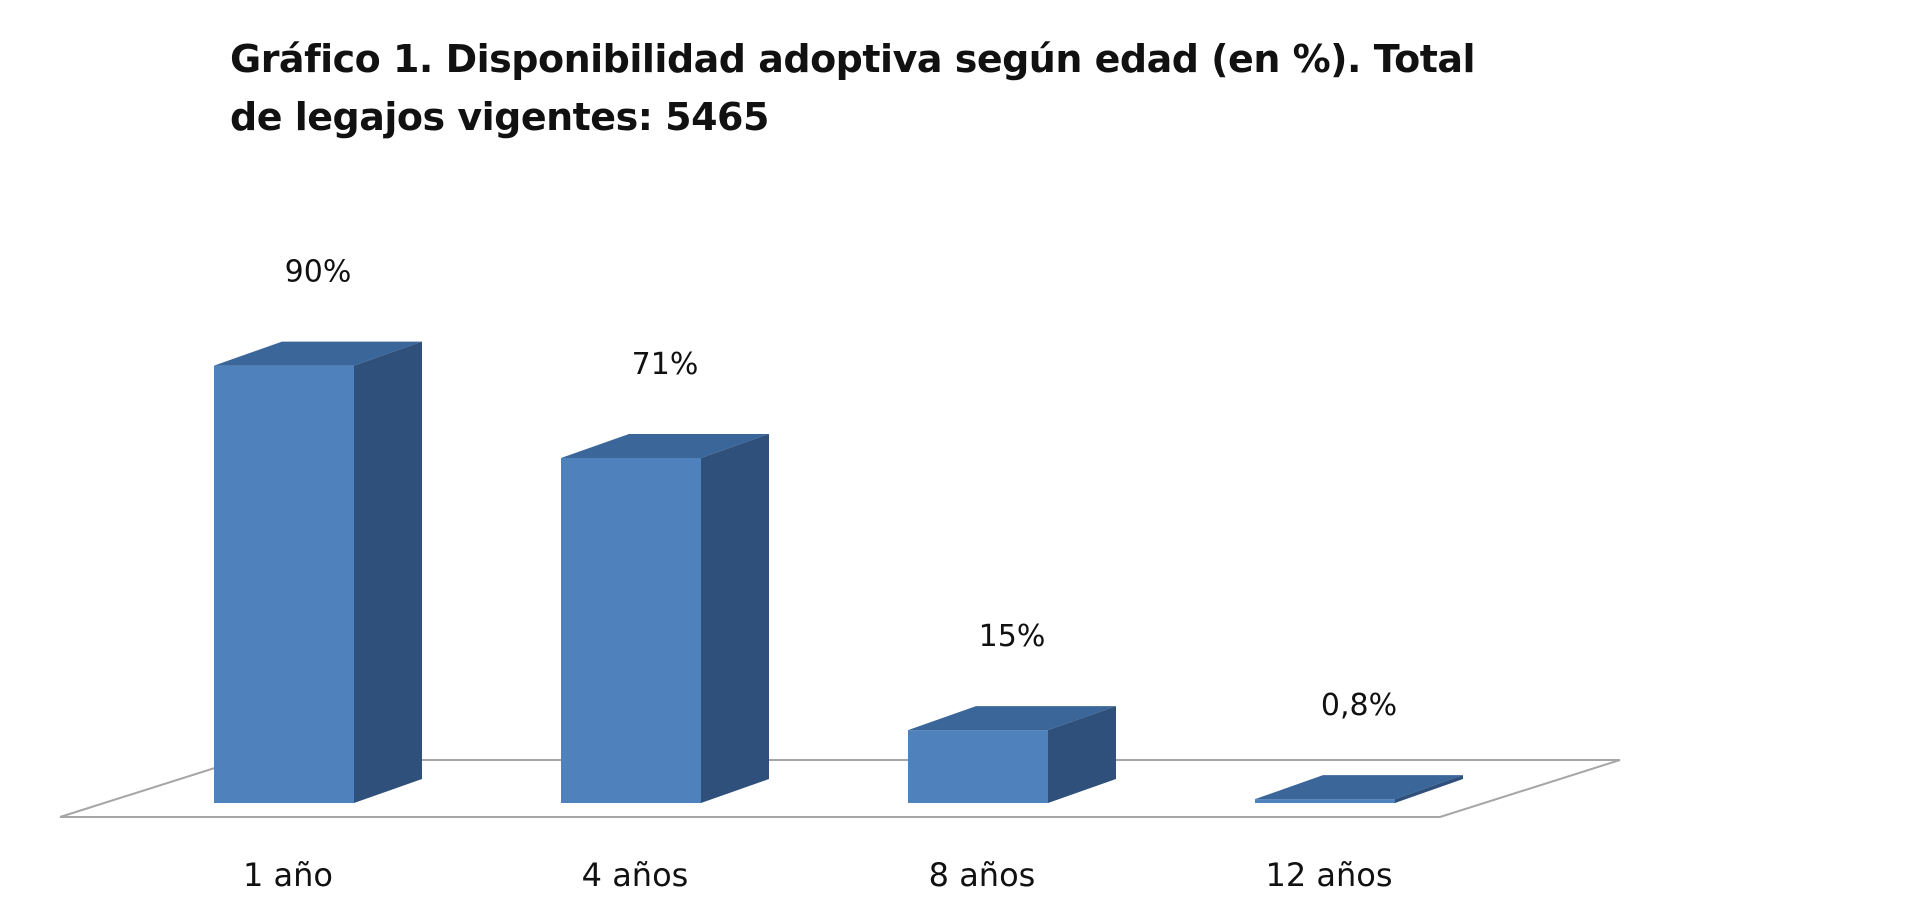 This screenshot has height=918, width=1920. Describe the element at coordinates (1012, 636) in the screenshot. I see `data-label: 15%` at that location.